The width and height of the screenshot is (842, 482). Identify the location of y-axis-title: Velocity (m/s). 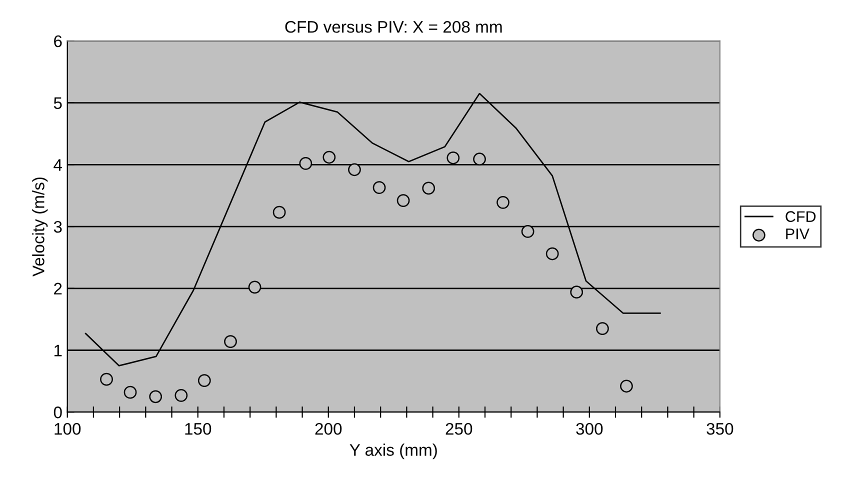
(40, 227).